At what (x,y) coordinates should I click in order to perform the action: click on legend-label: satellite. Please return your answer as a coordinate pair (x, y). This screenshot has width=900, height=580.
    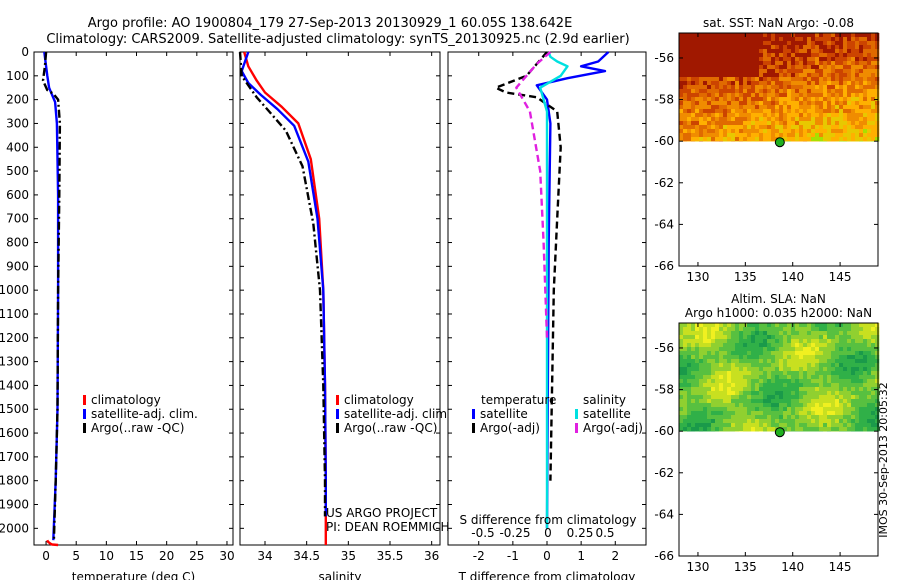
    Looking at the image, I should click on (504, 414).